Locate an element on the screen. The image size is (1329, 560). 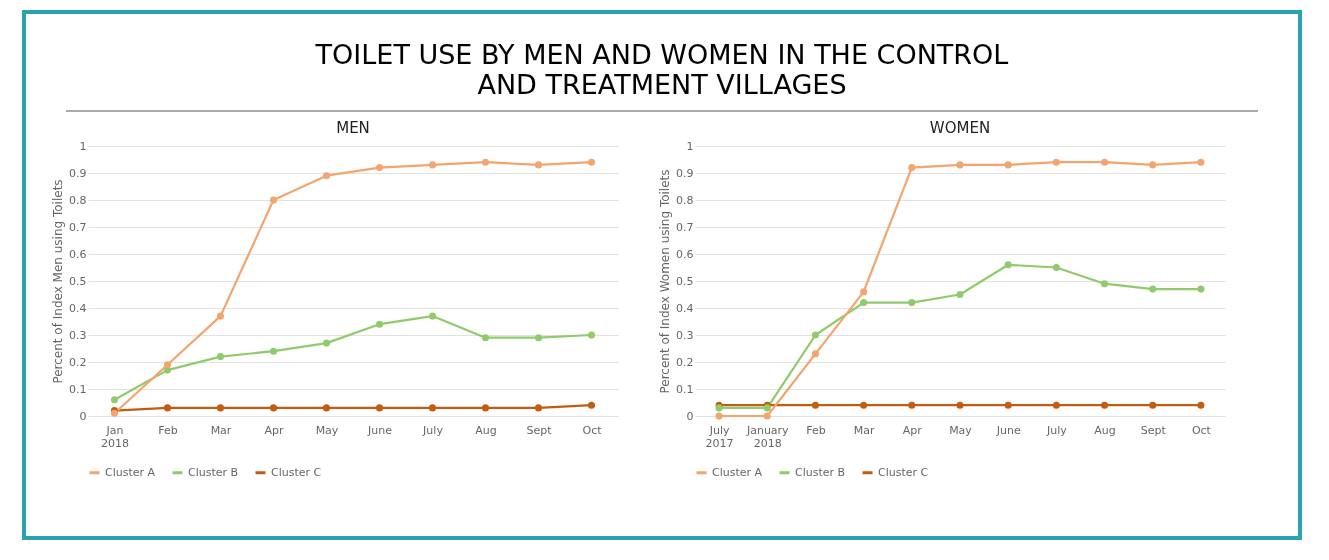
chart-title: TOILET USE BY MEN AND WOMEN IN THE CONTROL AND TREATMENT VILLAGES is located at coordinates (662, 69).